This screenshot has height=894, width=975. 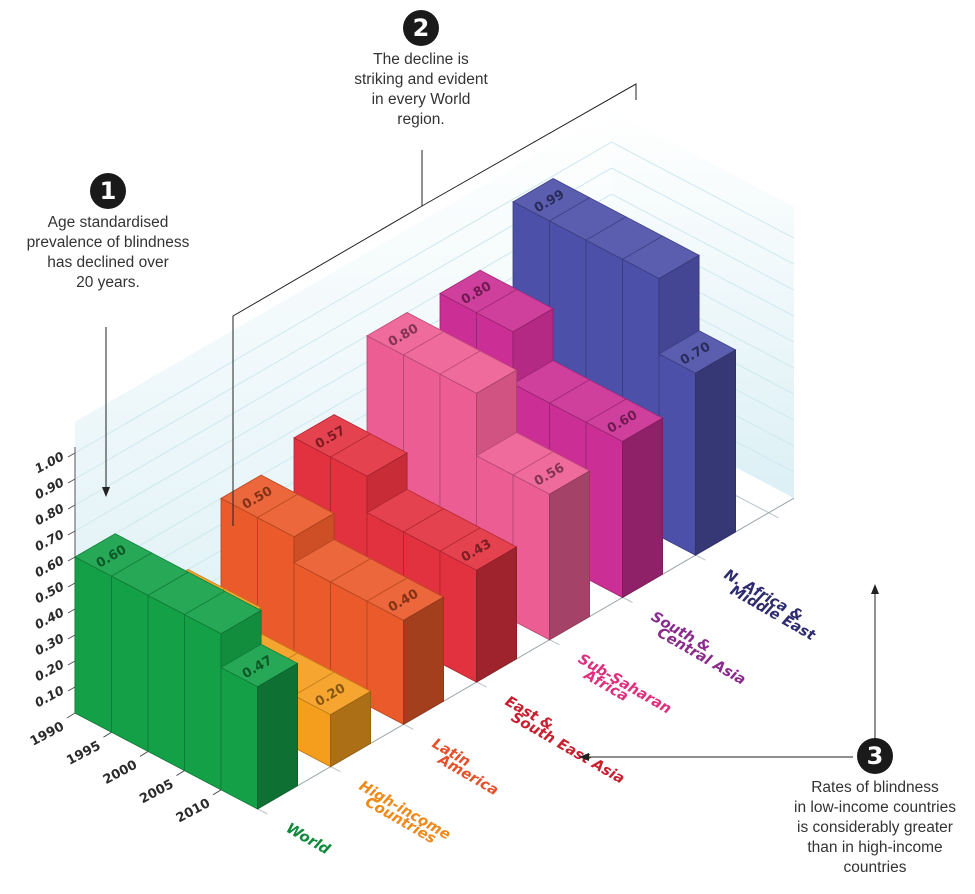 I want to click on y-tick-label: 0.70, so click(x=49, y=540).